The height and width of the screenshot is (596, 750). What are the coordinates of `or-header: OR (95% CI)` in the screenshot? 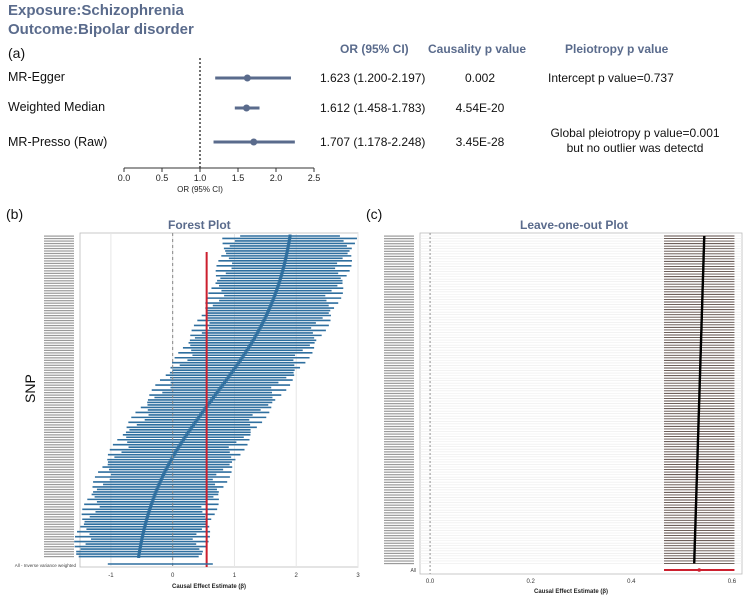 It's located at (374, 49).